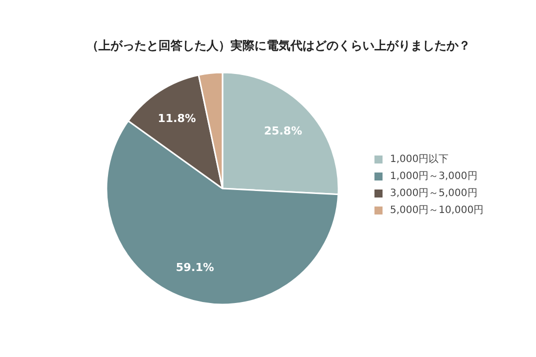 The image size is (536, 357). I want to click on chart-title: （上がったと回答した人）実際に電気代はどのくらい上がりましたか？, so click(278, 45).